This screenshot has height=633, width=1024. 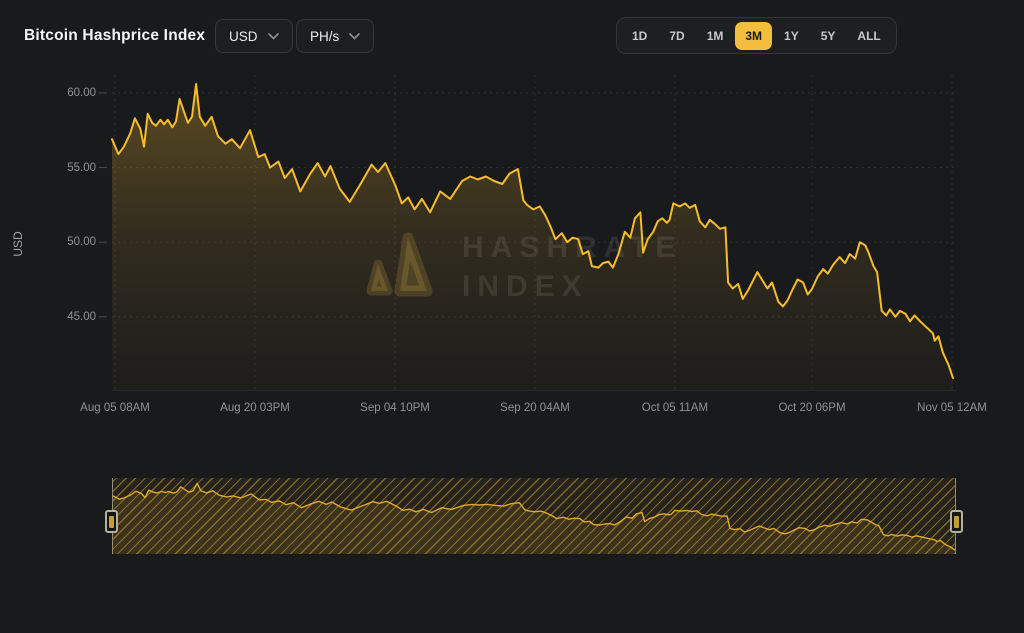 I want to click on brush-selection, so click(x=534, y=516).